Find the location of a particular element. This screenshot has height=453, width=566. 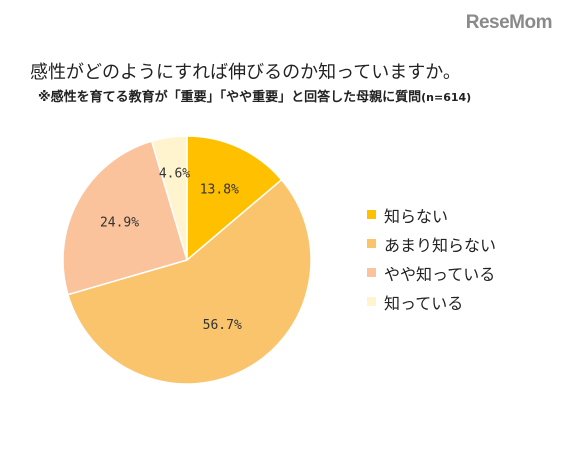

pie-data-labels: 13.8% 56.7% 24.9% 4.6% is located at coordinates (171, 250).